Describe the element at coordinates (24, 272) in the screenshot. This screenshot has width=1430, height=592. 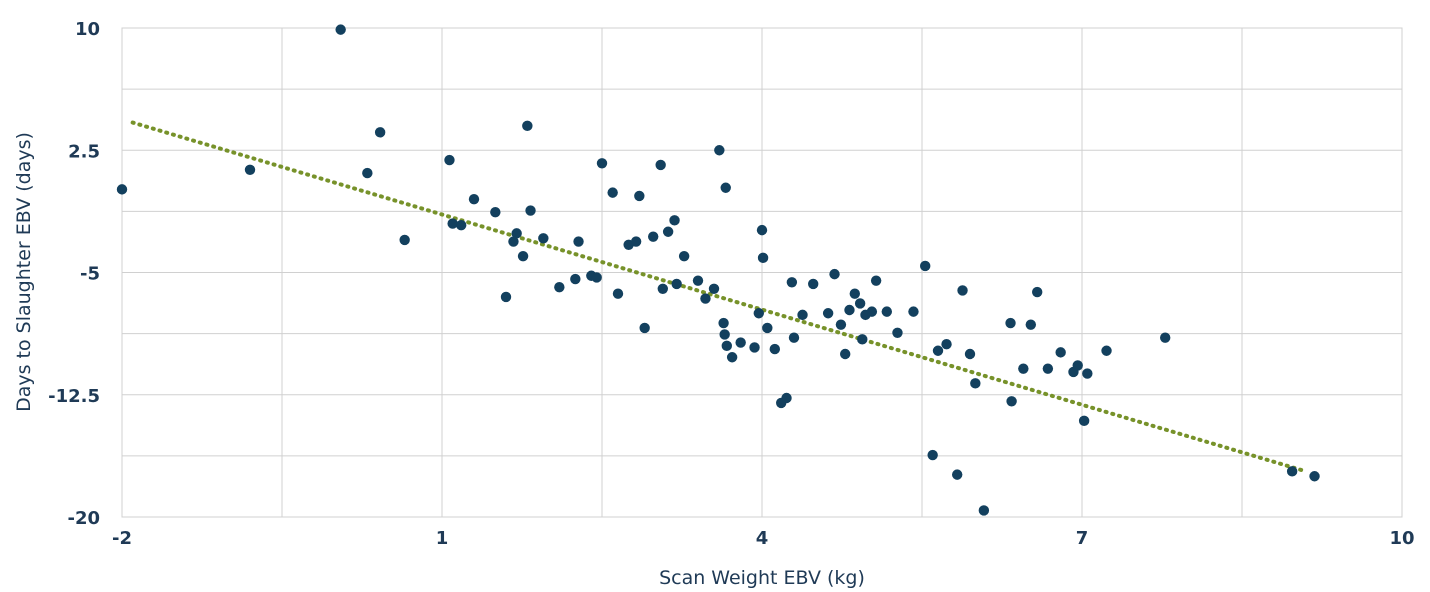
I see `y-axis-title: Days to Slaughter EBV (days)` at that location.